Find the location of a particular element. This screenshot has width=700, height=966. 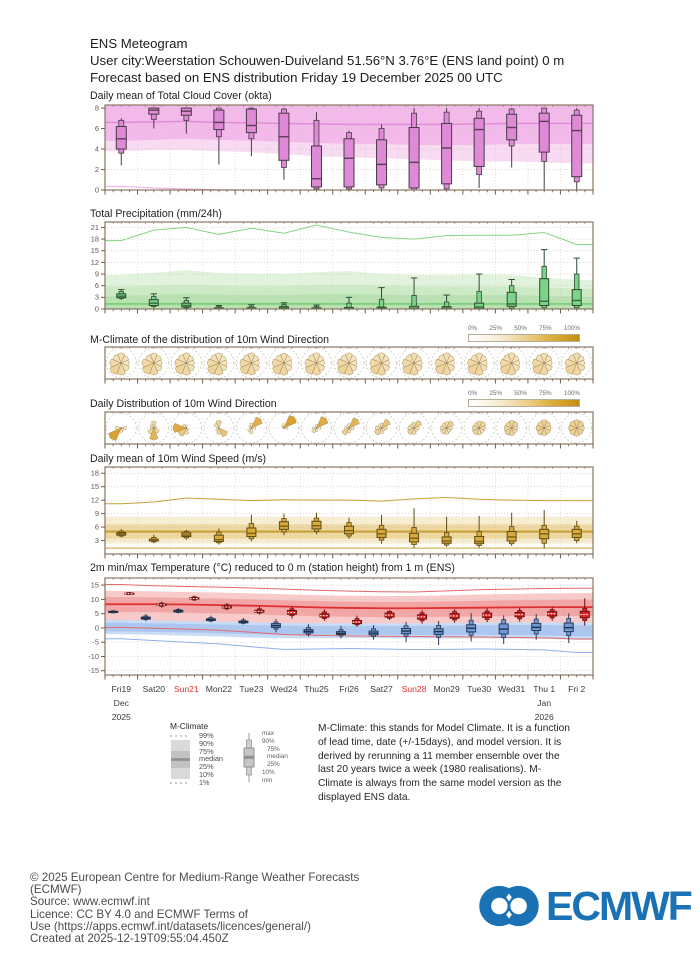

date-label: Tue23 is located at coordinates (251, 689).